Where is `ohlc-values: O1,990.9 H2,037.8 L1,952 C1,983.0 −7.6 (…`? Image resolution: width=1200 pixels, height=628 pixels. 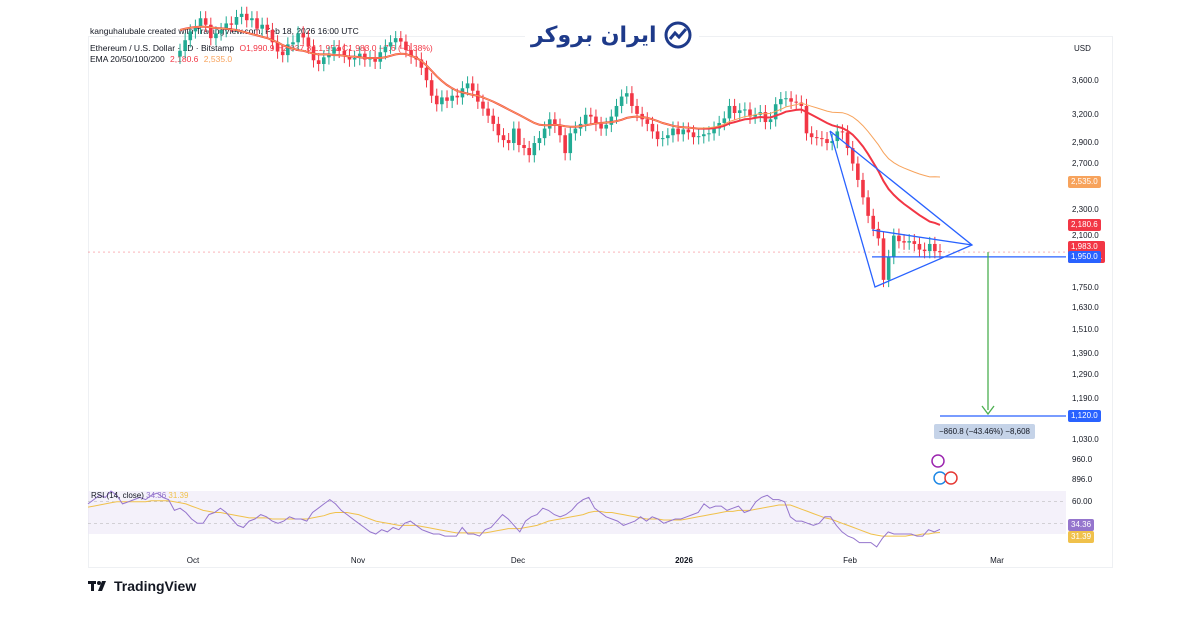 ohlc-values: O1,990.9 H2,037.8 L1,952 C1,983.0 −7.6 (… is located at coordinates (336, 48).